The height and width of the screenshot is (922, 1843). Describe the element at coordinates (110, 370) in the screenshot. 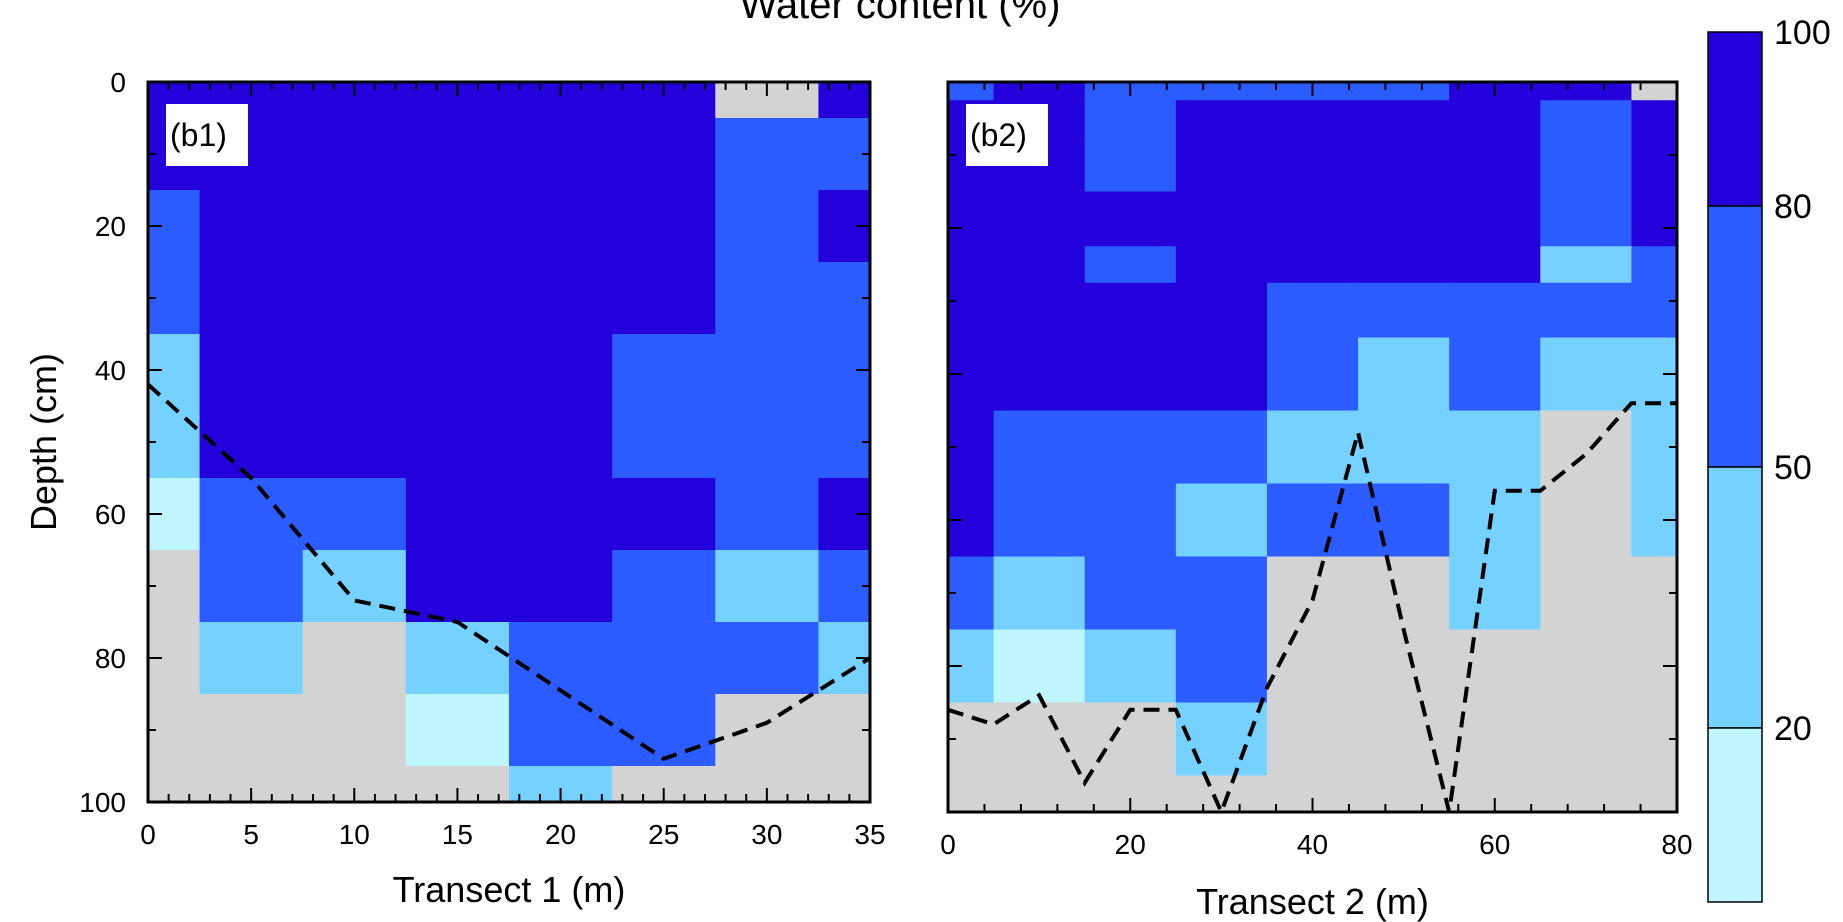

I see `y-tick-label: 40` at that location.